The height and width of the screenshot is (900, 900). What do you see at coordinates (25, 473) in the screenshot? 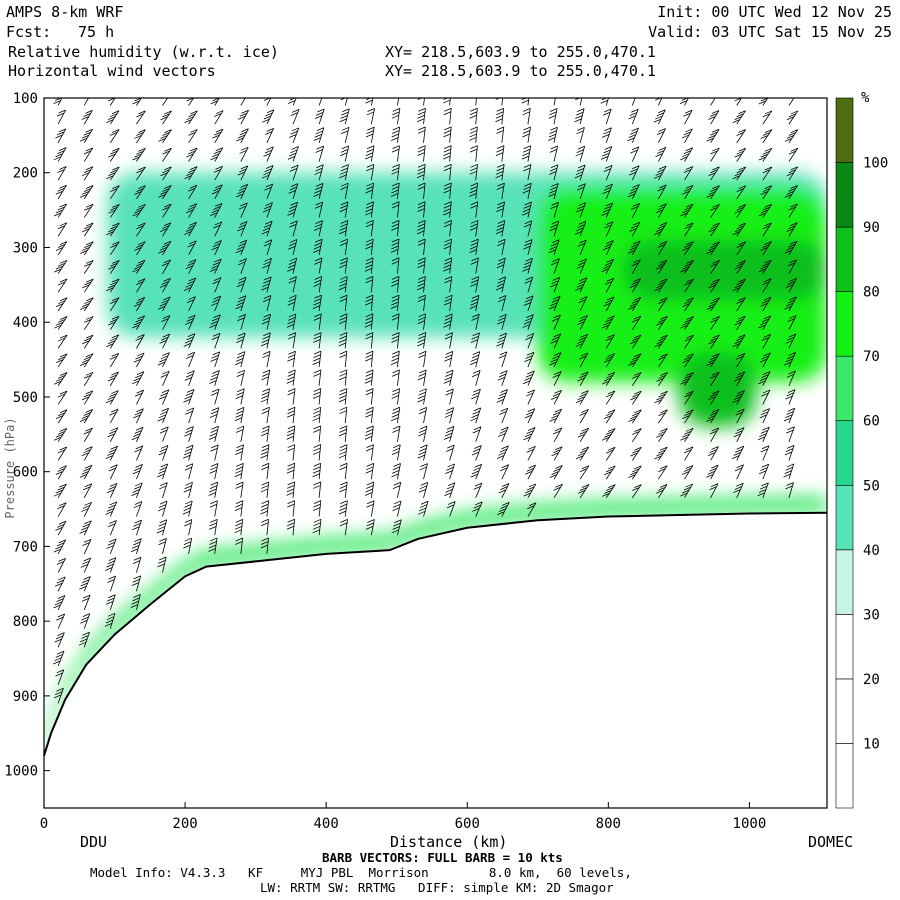
I see `y-tick-label: 600` at bounding box center [25, 473].